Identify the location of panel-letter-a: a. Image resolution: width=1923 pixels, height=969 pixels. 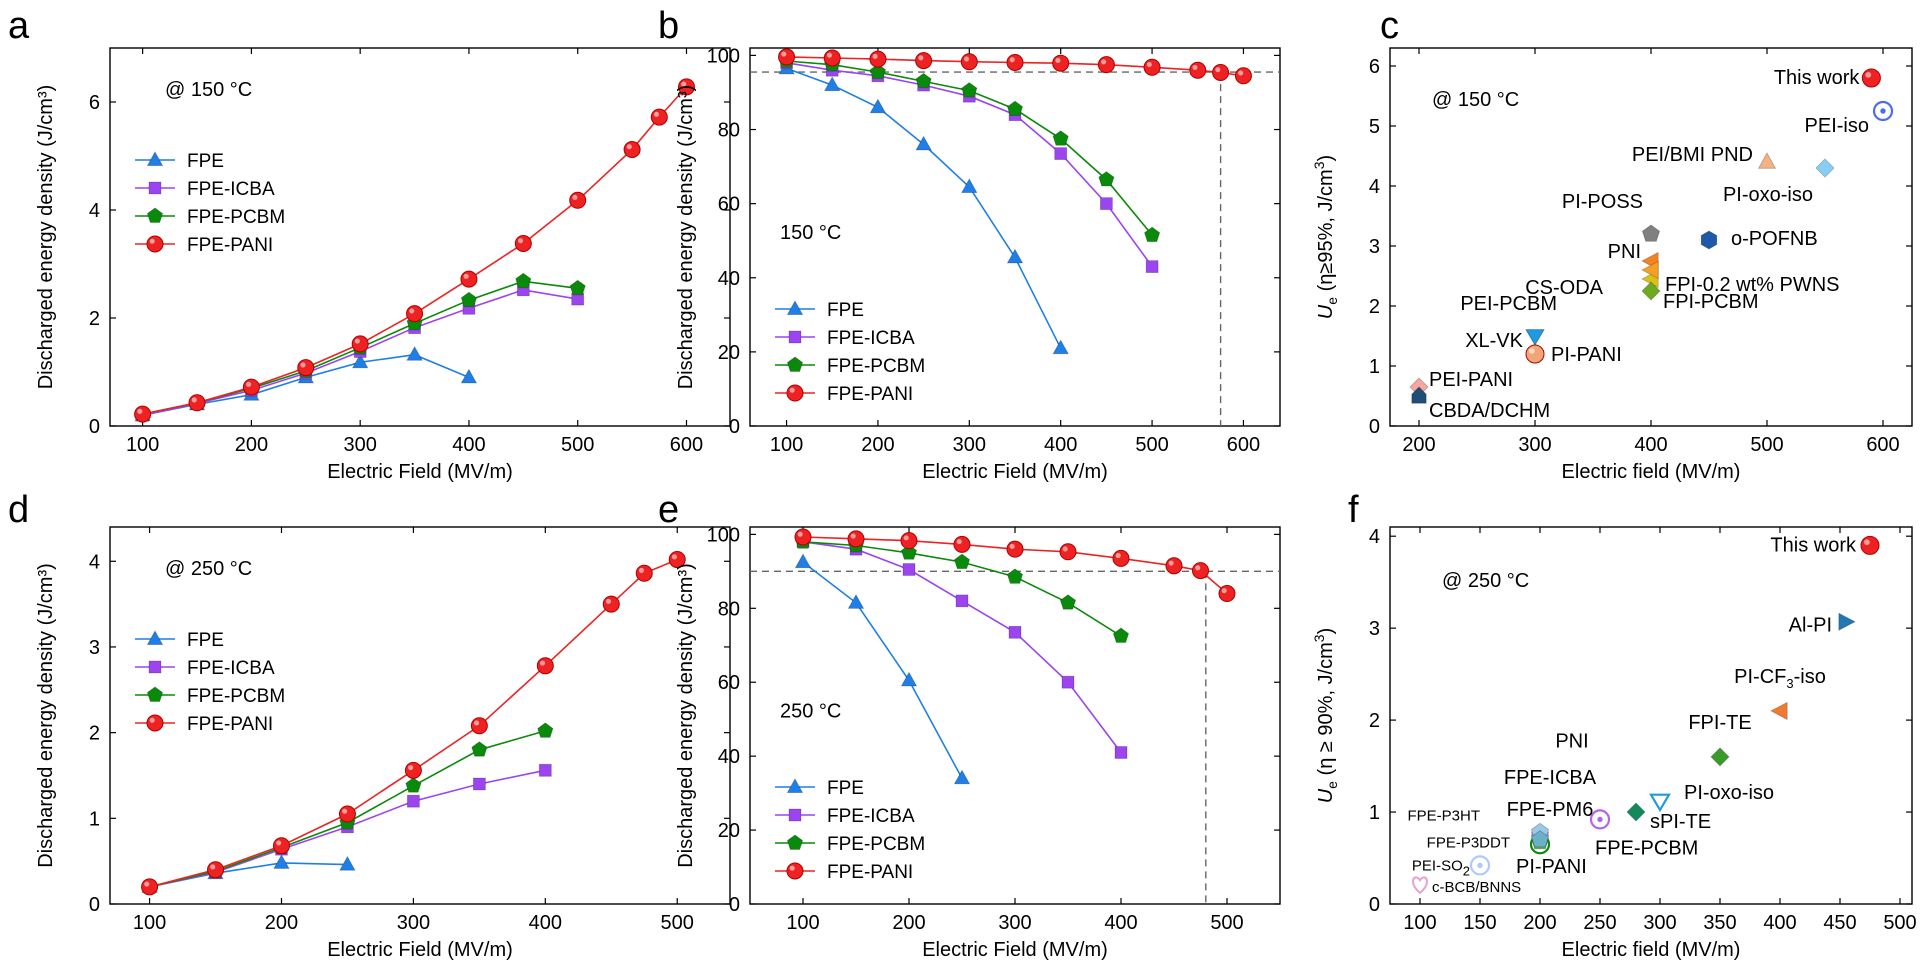
(19, 26).